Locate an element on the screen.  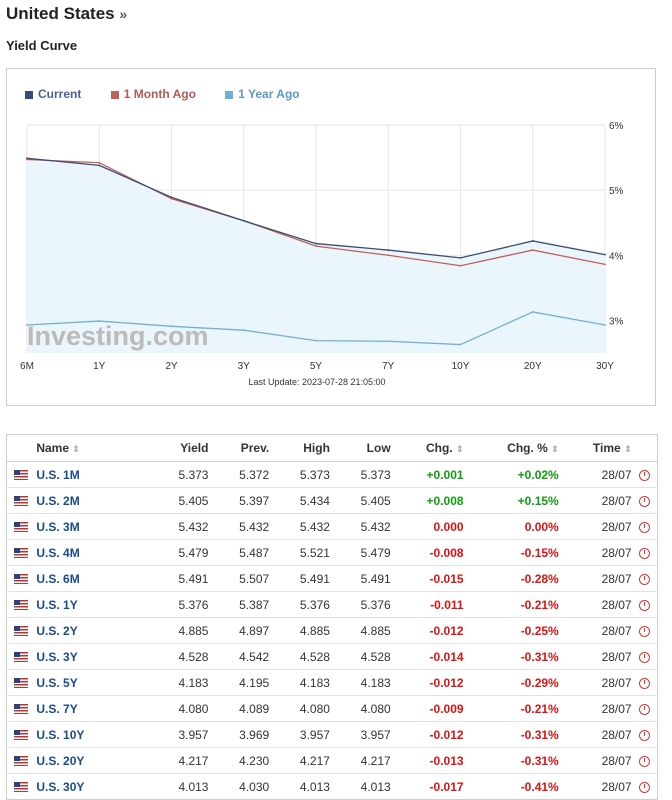
column-header-chg: Chg. ⇕ is located at coordinates (428, 448).